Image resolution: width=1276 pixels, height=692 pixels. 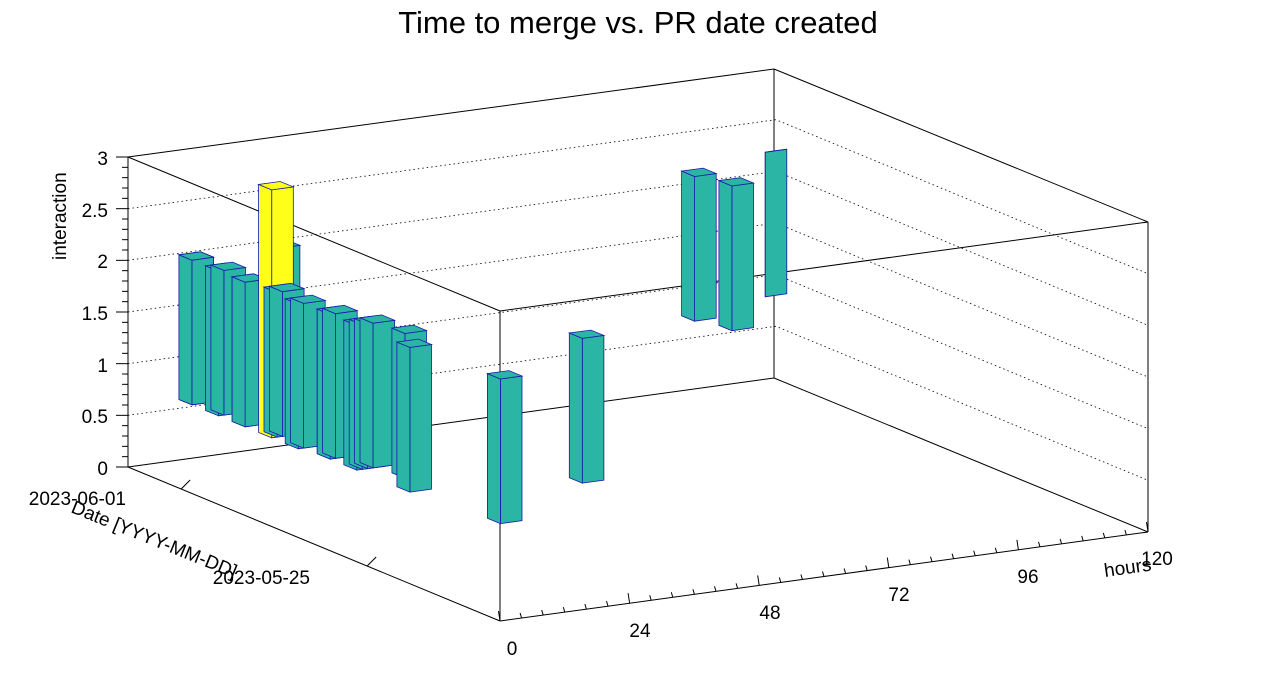 I want to click on y-axis-line, so click(x=314, y=544).